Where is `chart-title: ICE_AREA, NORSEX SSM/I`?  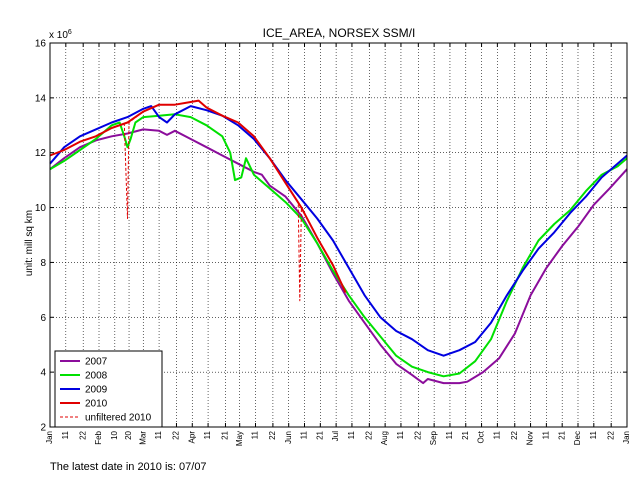 chart-title: ICE_AREA, NORSEX SSM/I is located at coordinates (339, 33).